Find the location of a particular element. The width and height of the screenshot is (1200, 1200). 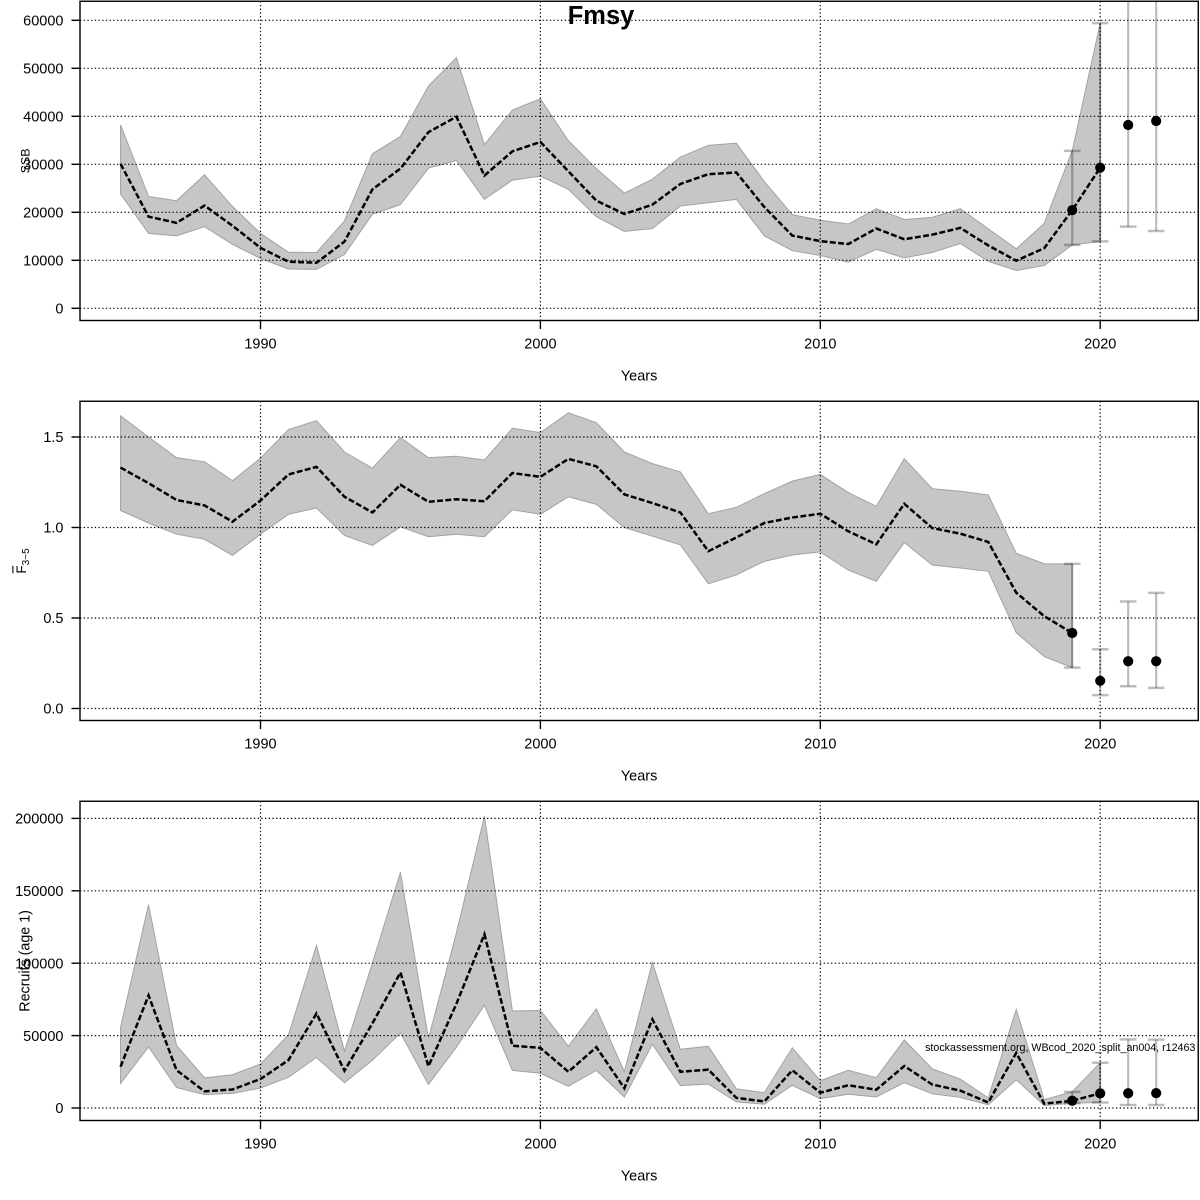

svg-text: Recruits (age 1) is located at coordinates (25, 961).